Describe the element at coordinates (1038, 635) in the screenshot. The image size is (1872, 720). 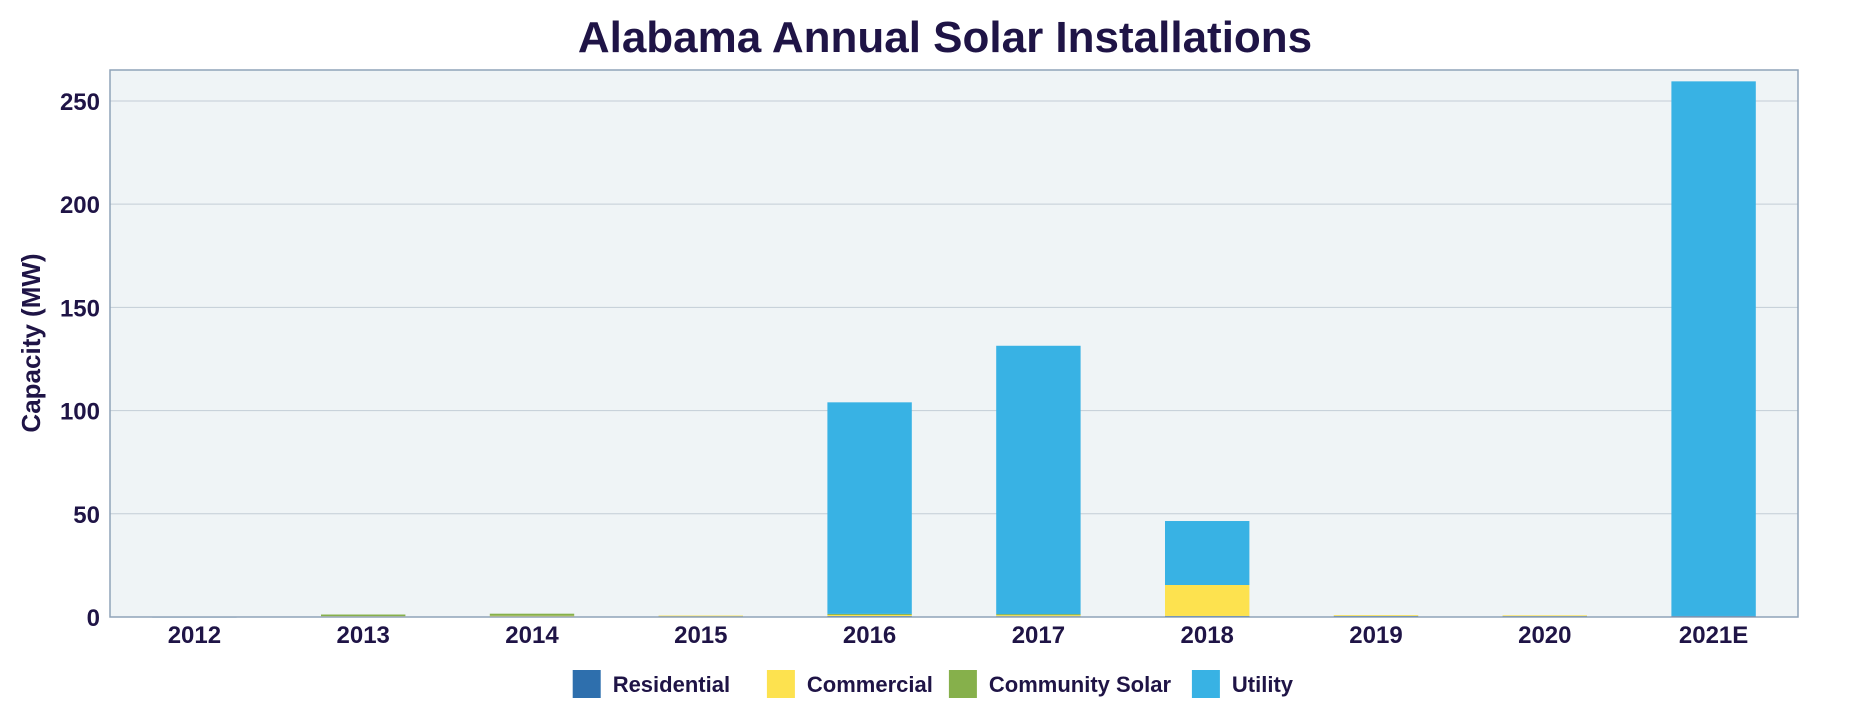
I see `x-tick-label: 2017` at that location.